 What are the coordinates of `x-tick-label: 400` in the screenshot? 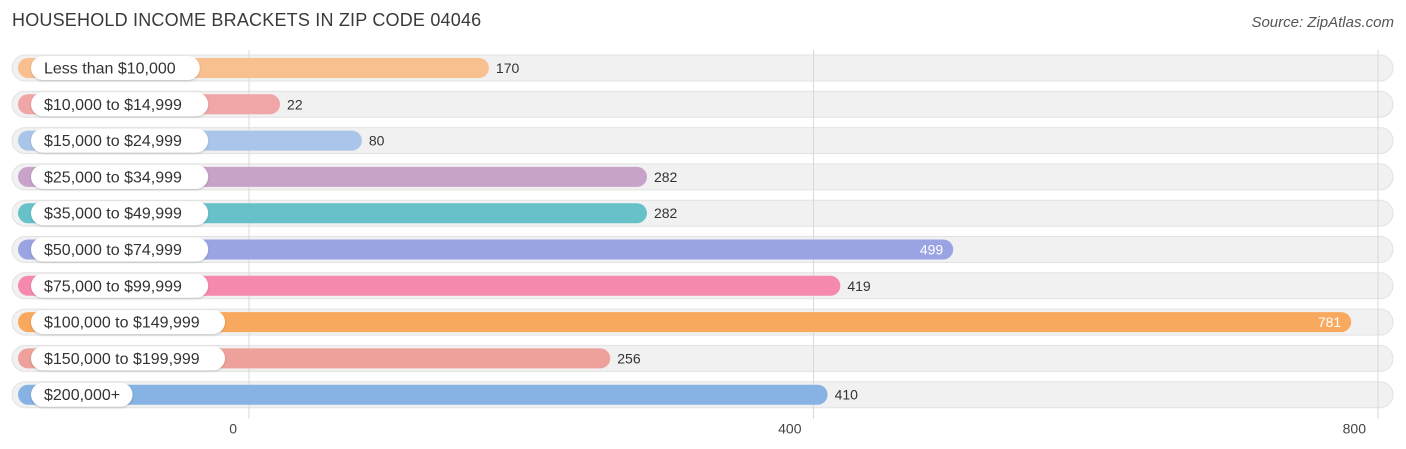 It's located at (790, 429).